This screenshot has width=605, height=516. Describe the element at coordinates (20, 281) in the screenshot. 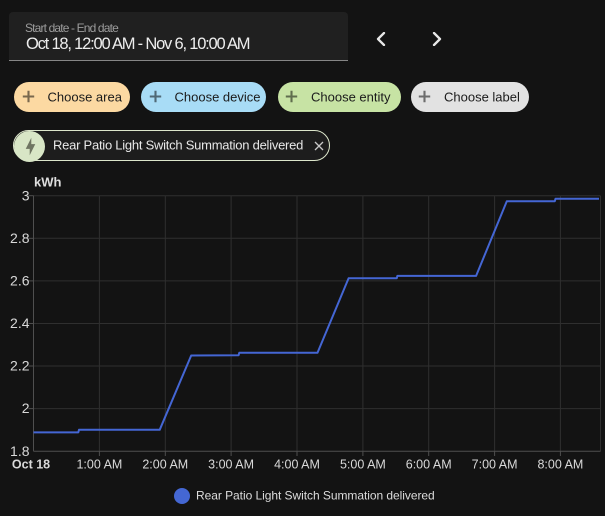

I see `svg-text: 2.6` at that location.